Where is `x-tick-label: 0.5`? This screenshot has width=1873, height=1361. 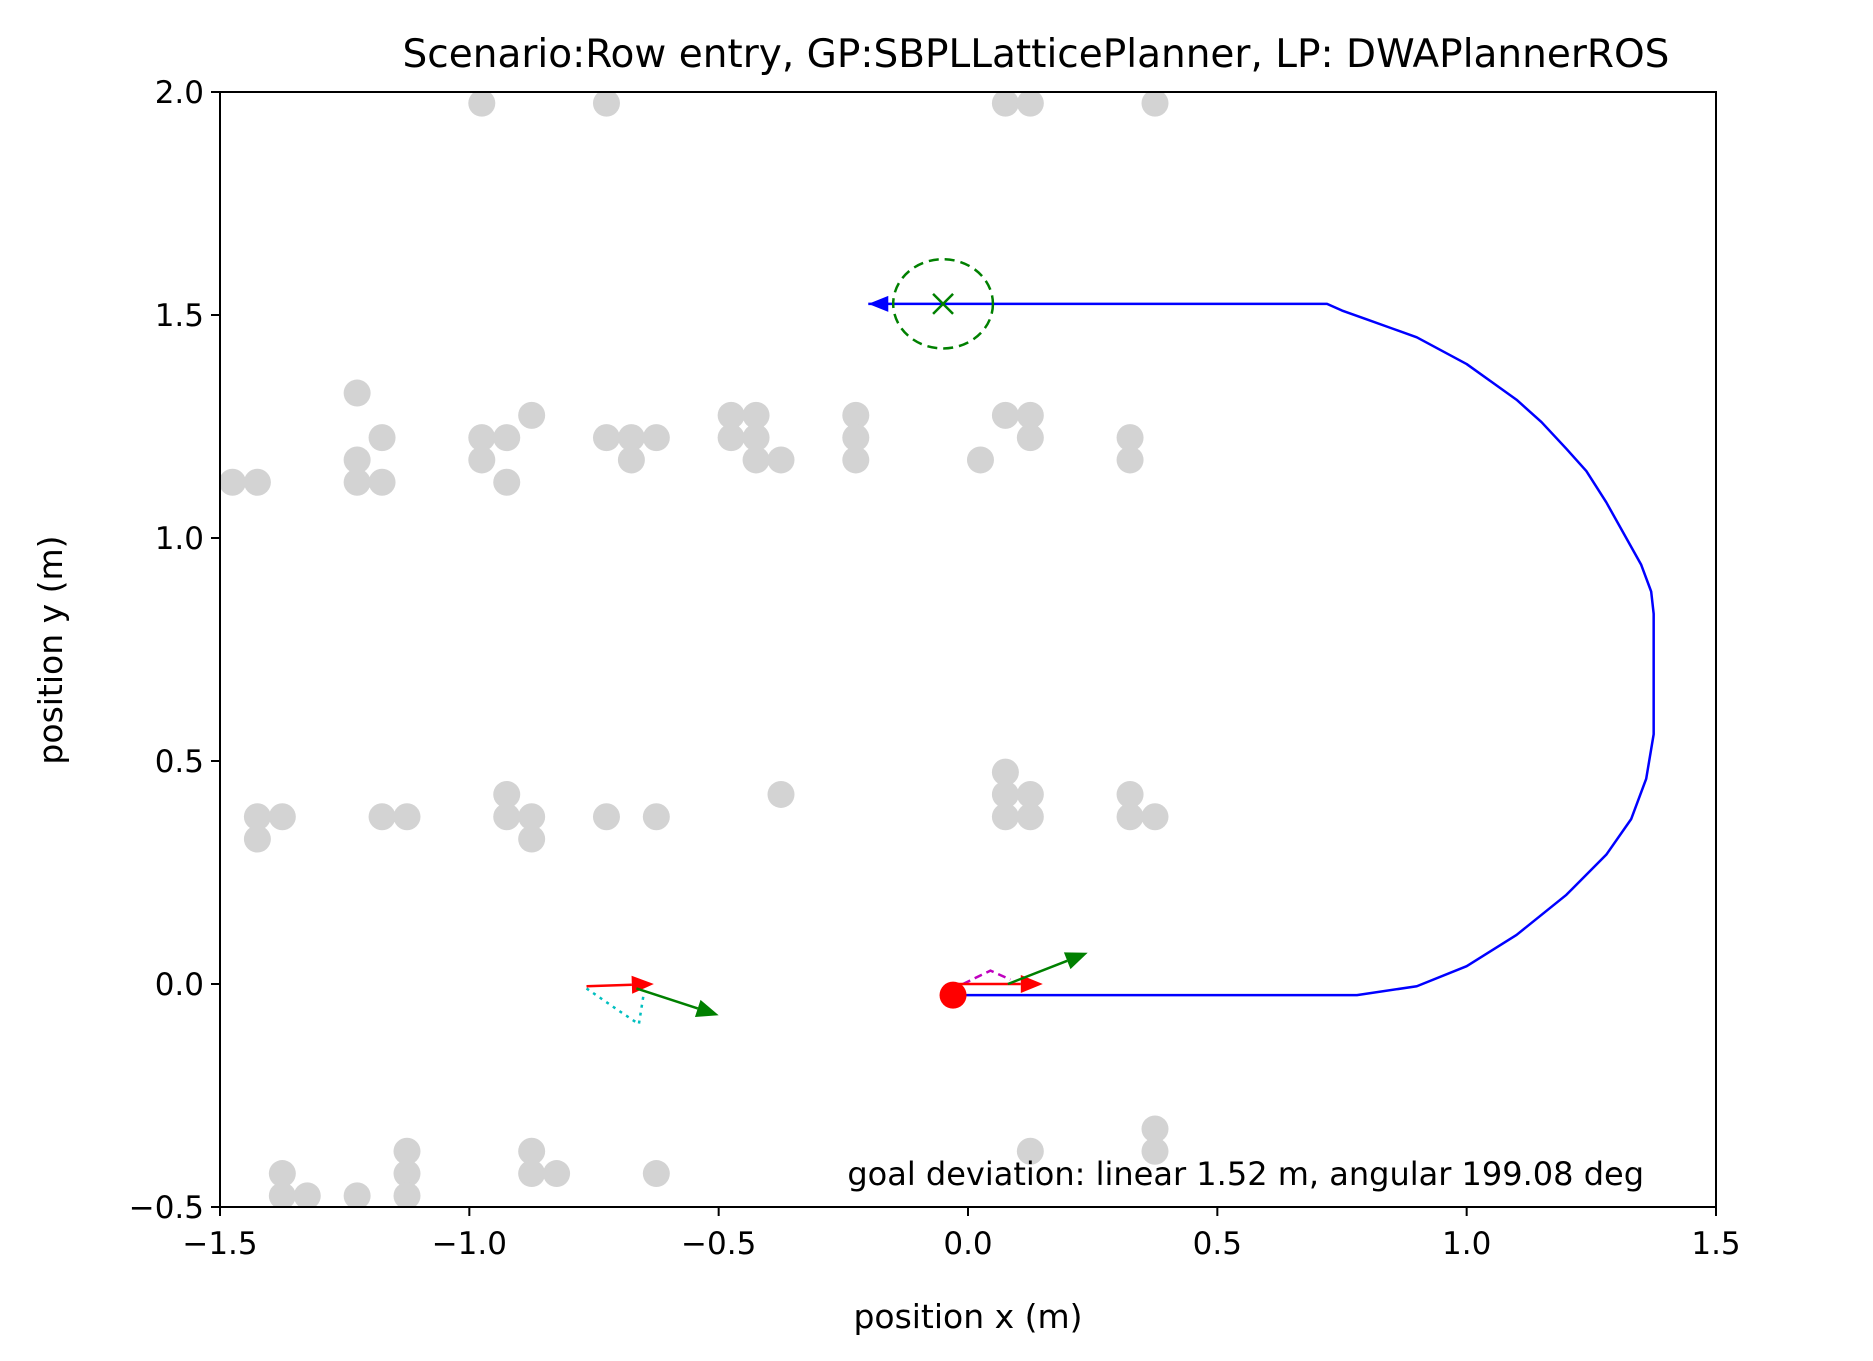 x-tick-label: 0.5 is located at coordinates (1217, 1244).